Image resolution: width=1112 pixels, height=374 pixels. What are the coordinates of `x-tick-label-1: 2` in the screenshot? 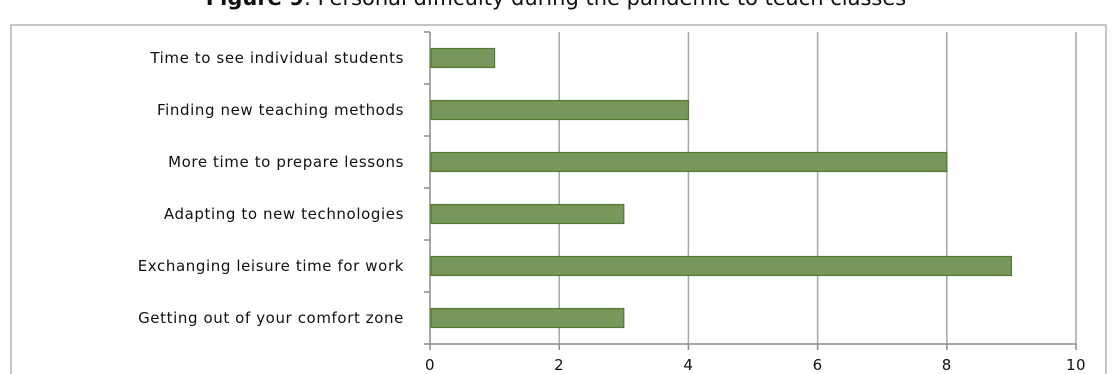 It's located at (559, 365).